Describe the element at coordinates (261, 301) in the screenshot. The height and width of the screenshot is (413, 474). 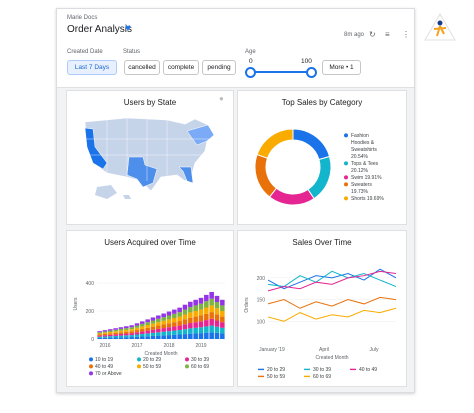
I see `line-ytick-1: 150` at that location.